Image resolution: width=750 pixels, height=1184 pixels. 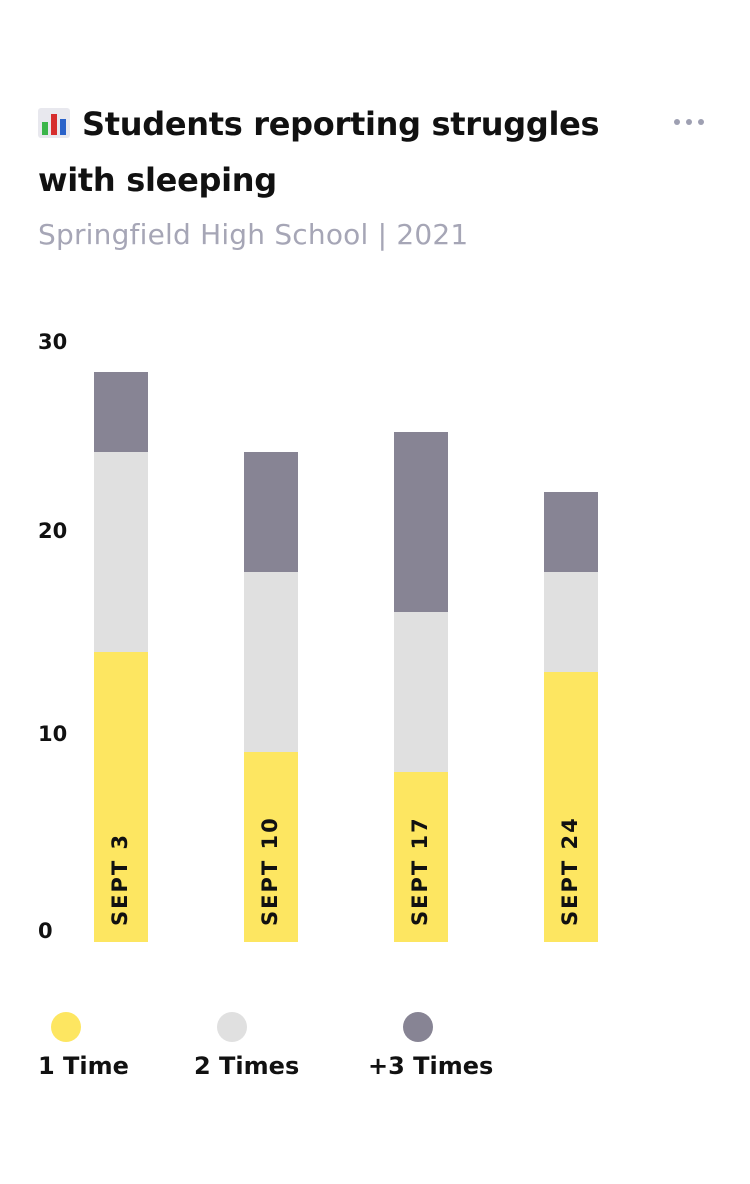 I want to click on bar-stack: SEPT 3, so click(x=121, y=657).